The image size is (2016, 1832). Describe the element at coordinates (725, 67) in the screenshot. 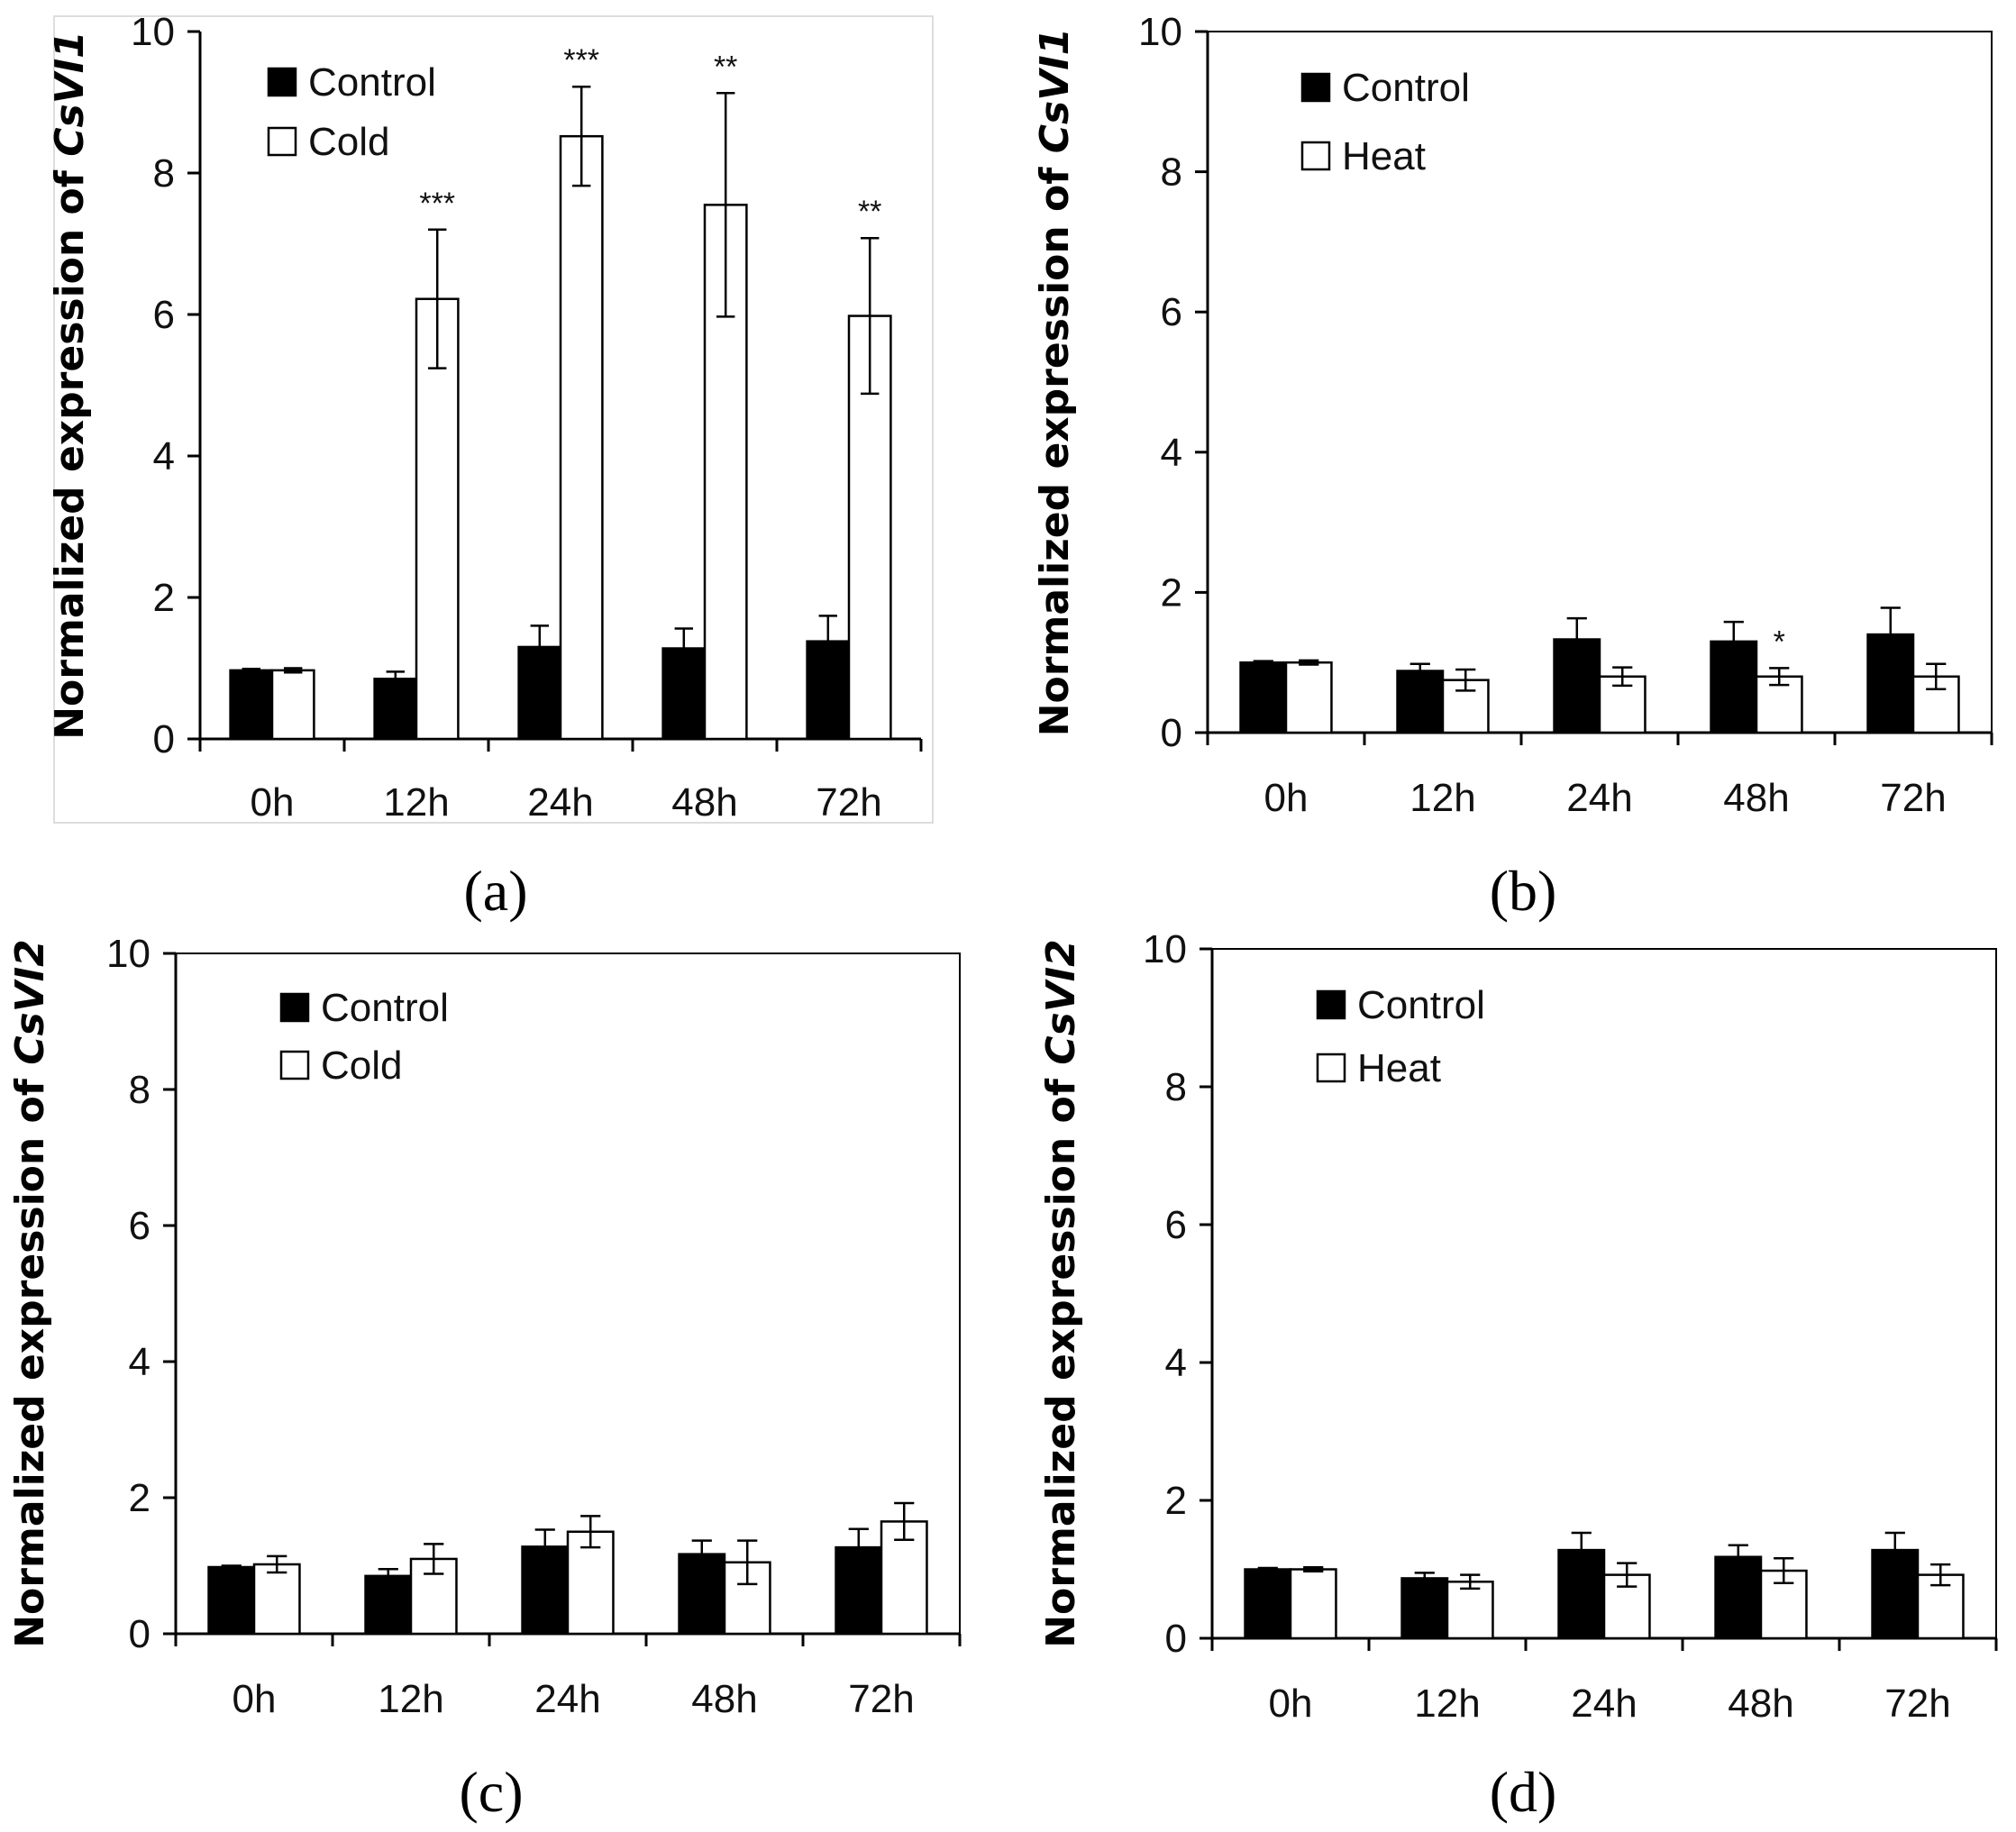

I see `panel-a-significance-3: **` at that location.